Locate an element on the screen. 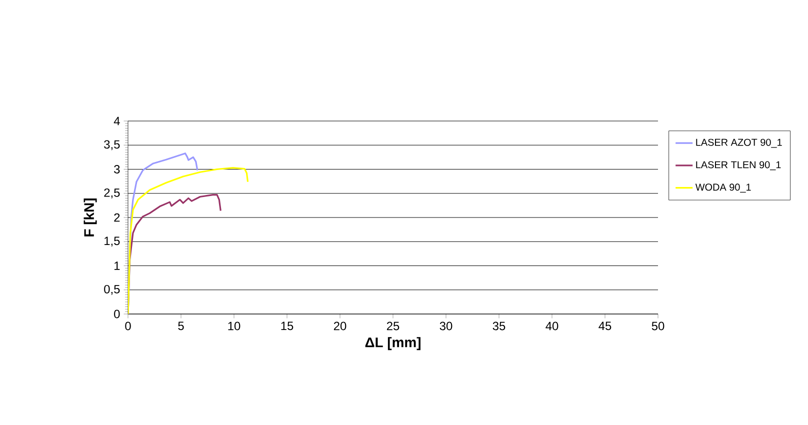  legend-label: LASER AZOT 90_1 is located at coordinates (739, 143).